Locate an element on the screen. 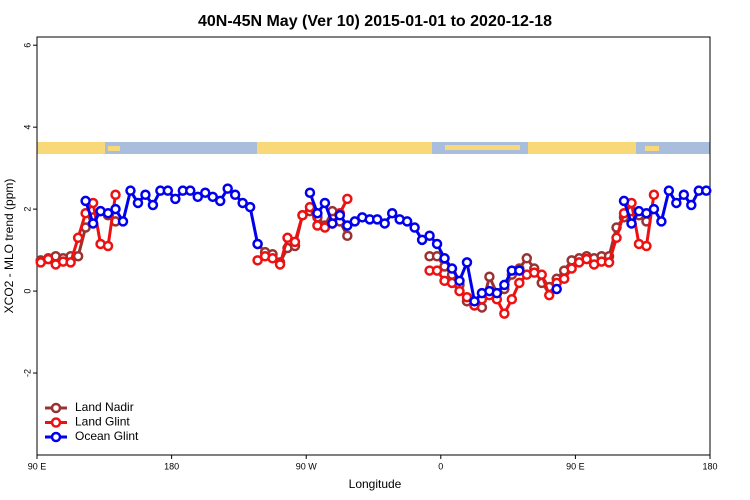 The height and width of the screenshot is (500, 750). x-tick-label: 0 is located at coordinates (440, 466).